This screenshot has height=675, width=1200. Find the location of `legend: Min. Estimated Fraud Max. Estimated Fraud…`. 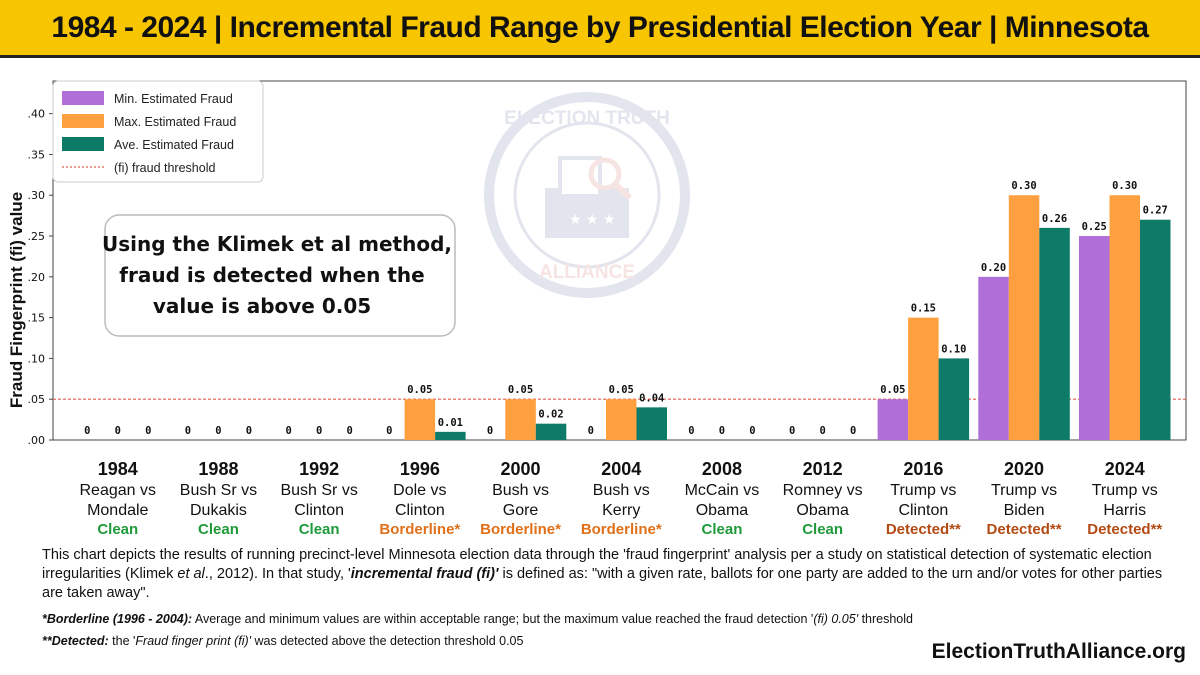

legend: Min. Estimated Fraud Max. Estimated Fraud… is located at coordinates (158, 131).